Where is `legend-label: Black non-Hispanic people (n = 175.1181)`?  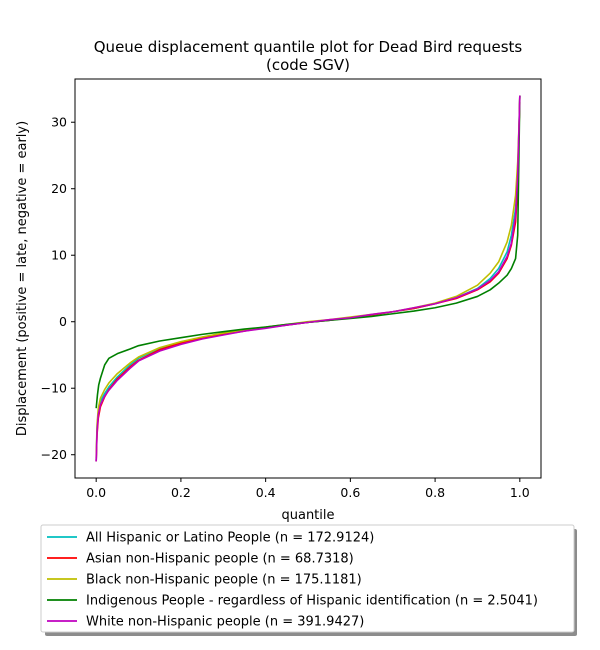
legend-label: Black non-Hispanic people (n = 175.1181) is located at coordinates (224, 580).